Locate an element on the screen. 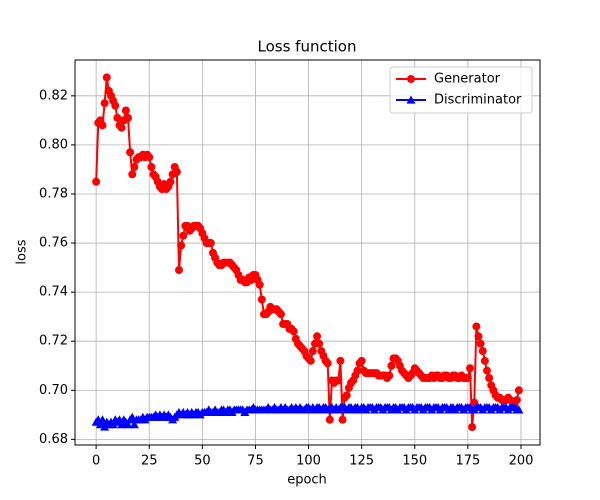  y-tick-label: 0.82 is located at coordinates (53, 95).